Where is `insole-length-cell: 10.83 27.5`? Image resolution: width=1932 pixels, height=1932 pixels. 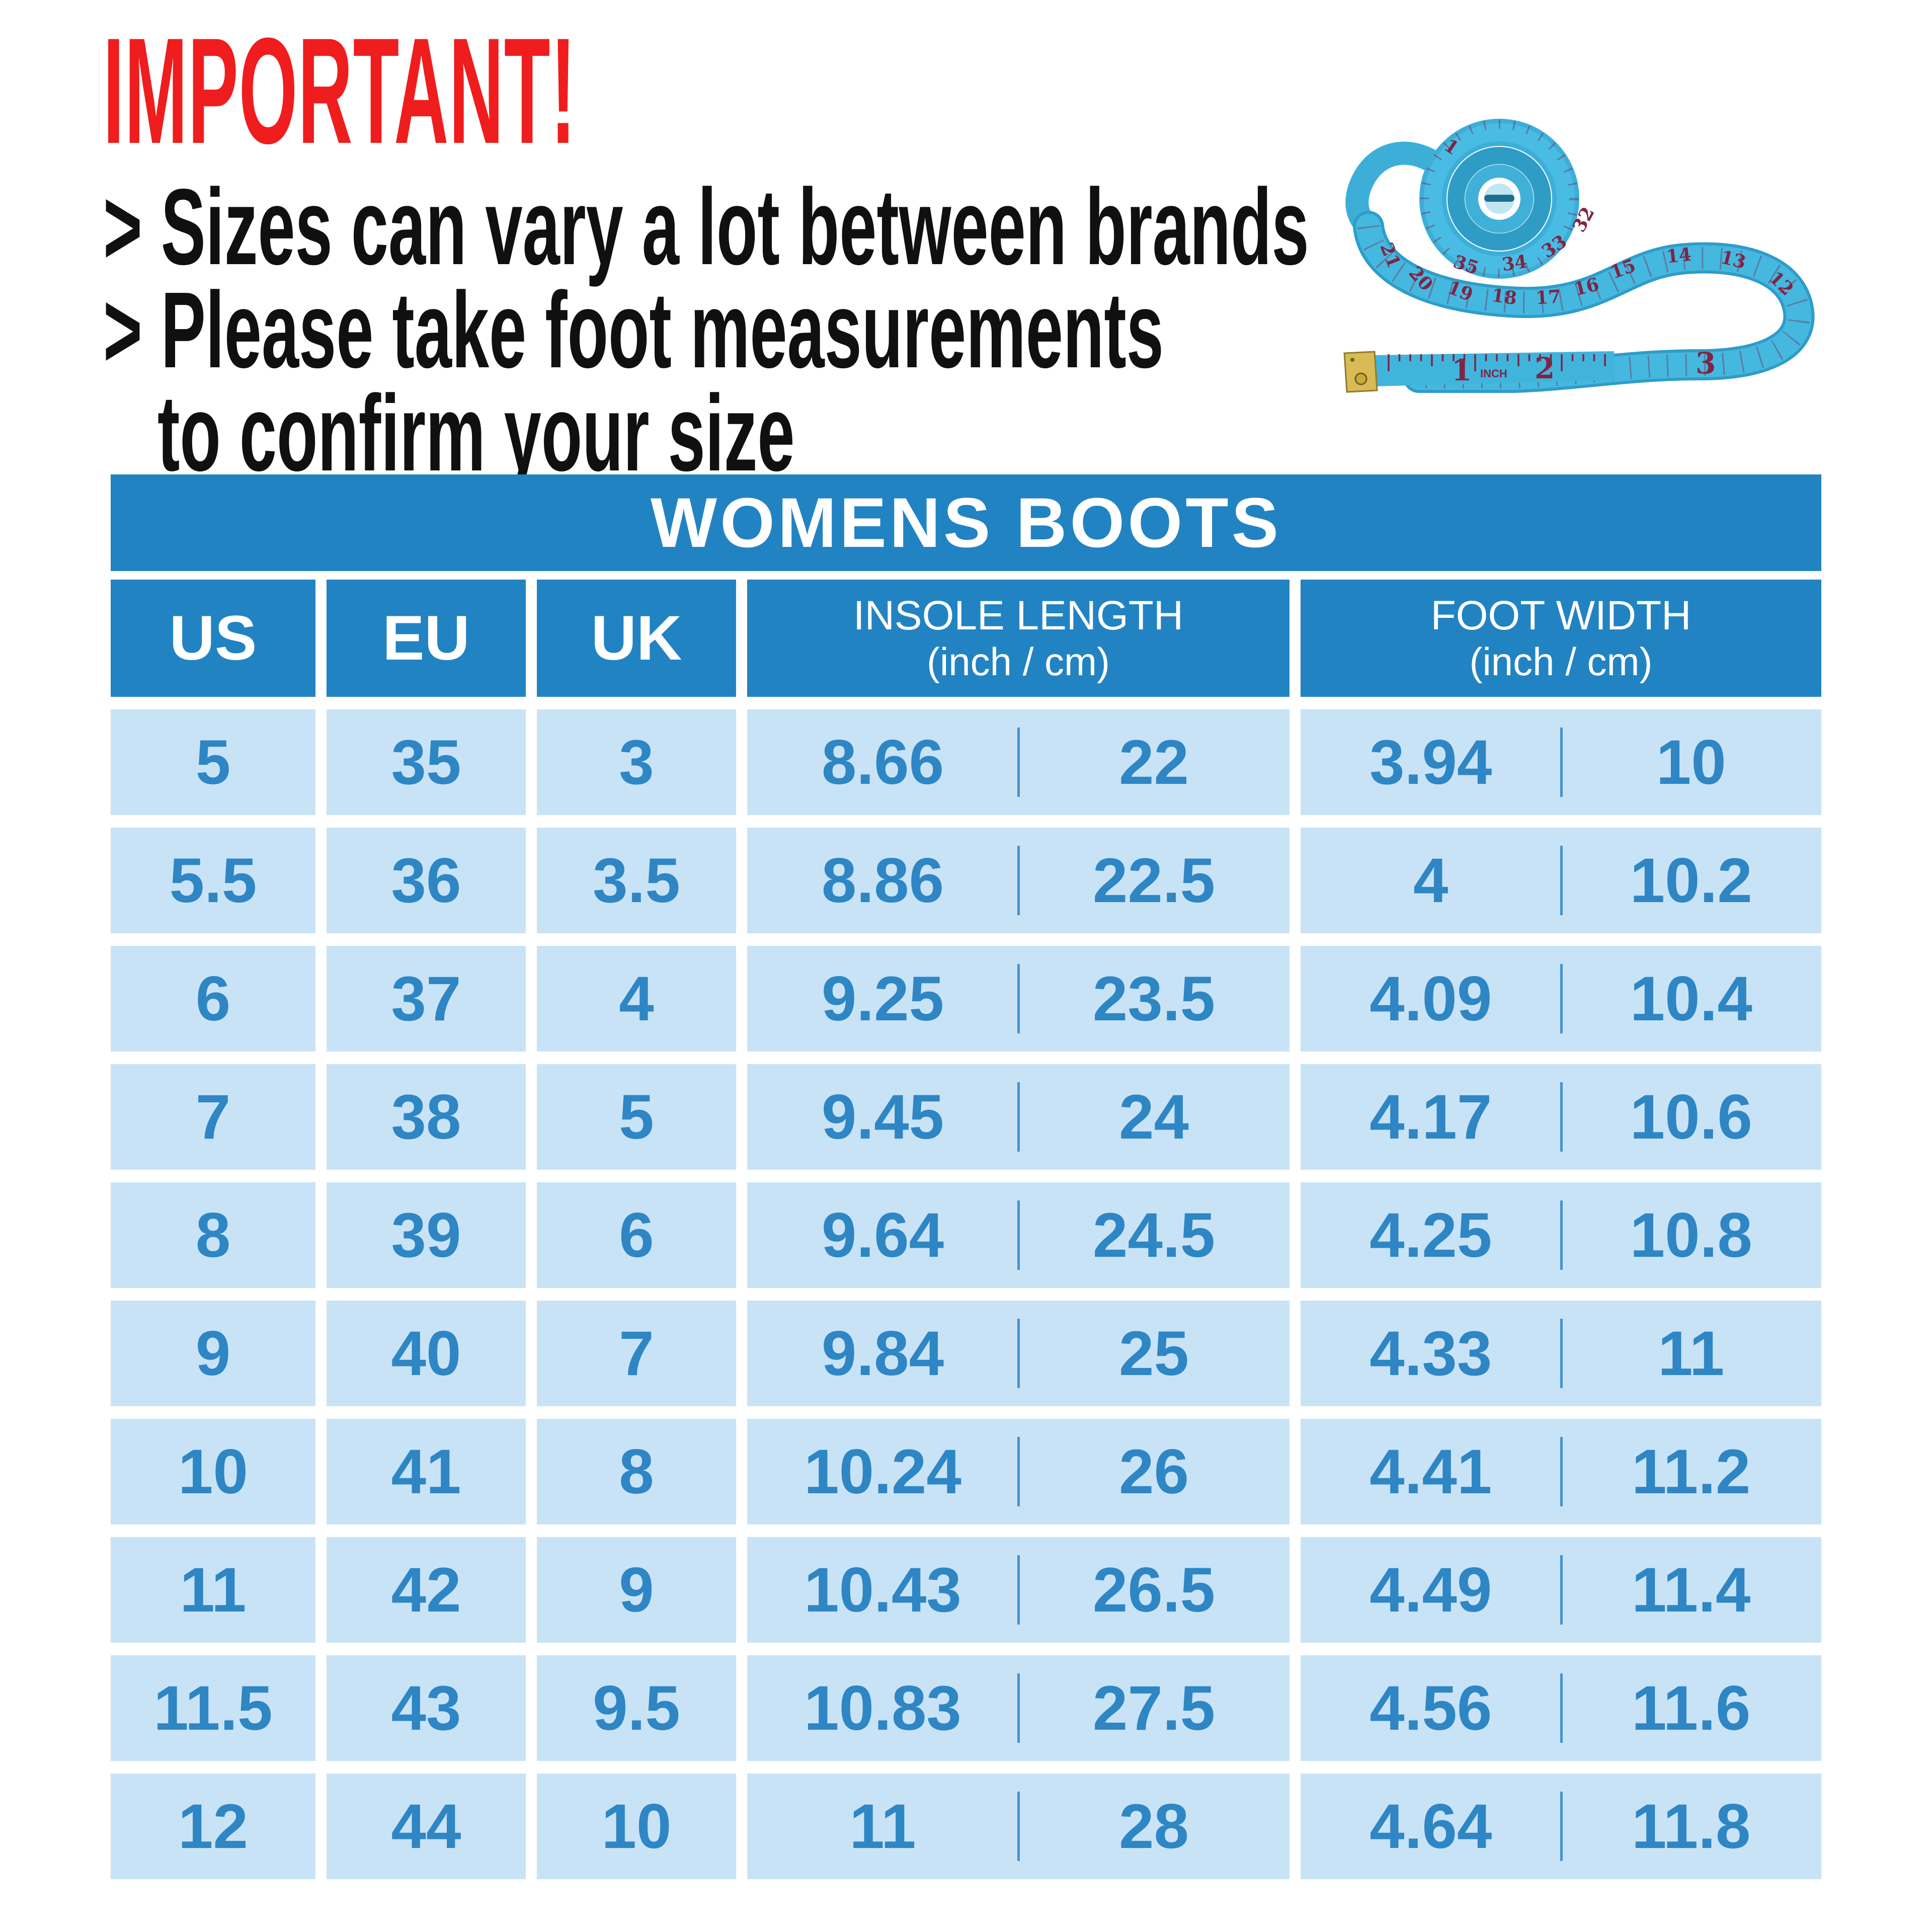
insole-length-cell: 10.83 27.5 is located at coordinates (1019, 1708).